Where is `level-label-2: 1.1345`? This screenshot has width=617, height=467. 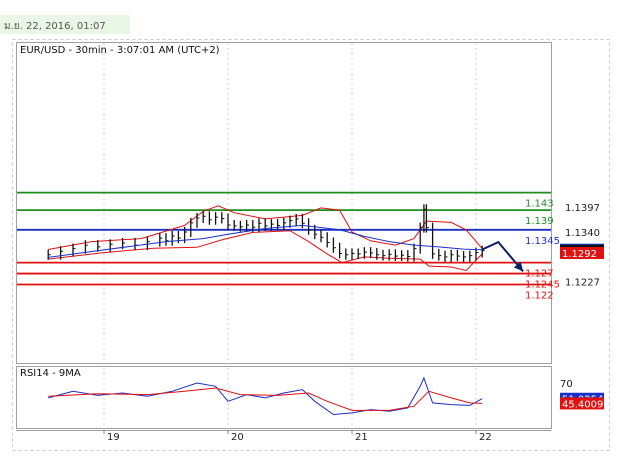
level-label-2: 1.1345 is located at coordinates (542, 241).